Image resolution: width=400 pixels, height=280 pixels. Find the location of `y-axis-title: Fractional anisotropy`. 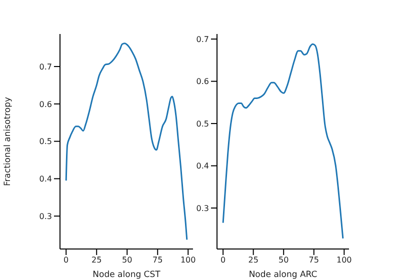

y-axis-title: Fractional anisotropy is located at coordinates (8, 141).